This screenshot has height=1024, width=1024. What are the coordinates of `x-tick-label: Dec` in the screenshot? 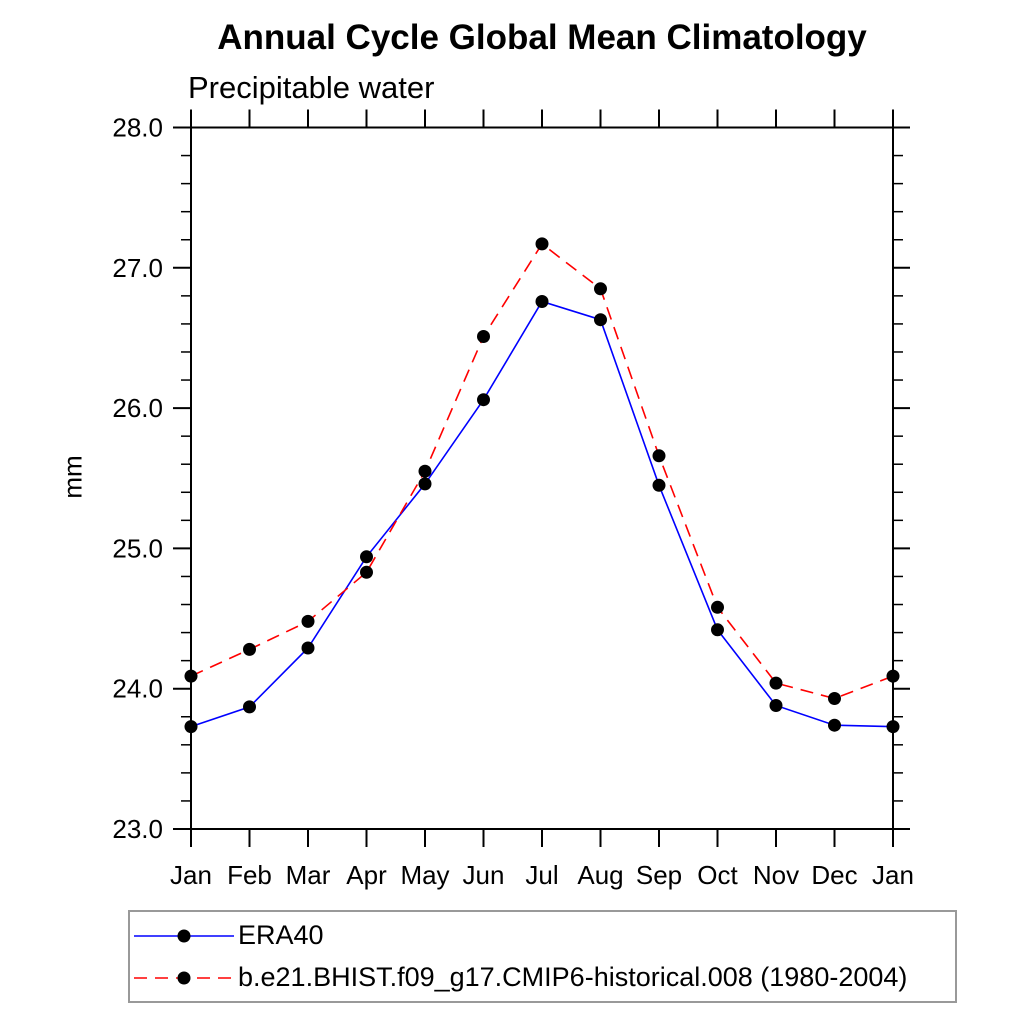 It's located at (834, 875).